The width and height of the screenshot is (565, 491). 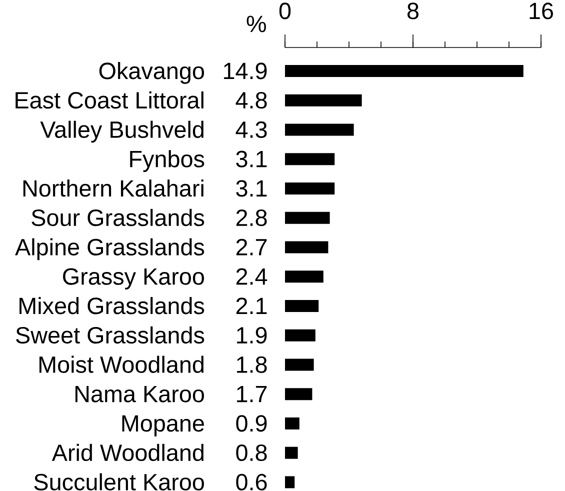 I want to click on y-tick-label: Valley Bushveld, so click(x=122, y=131).